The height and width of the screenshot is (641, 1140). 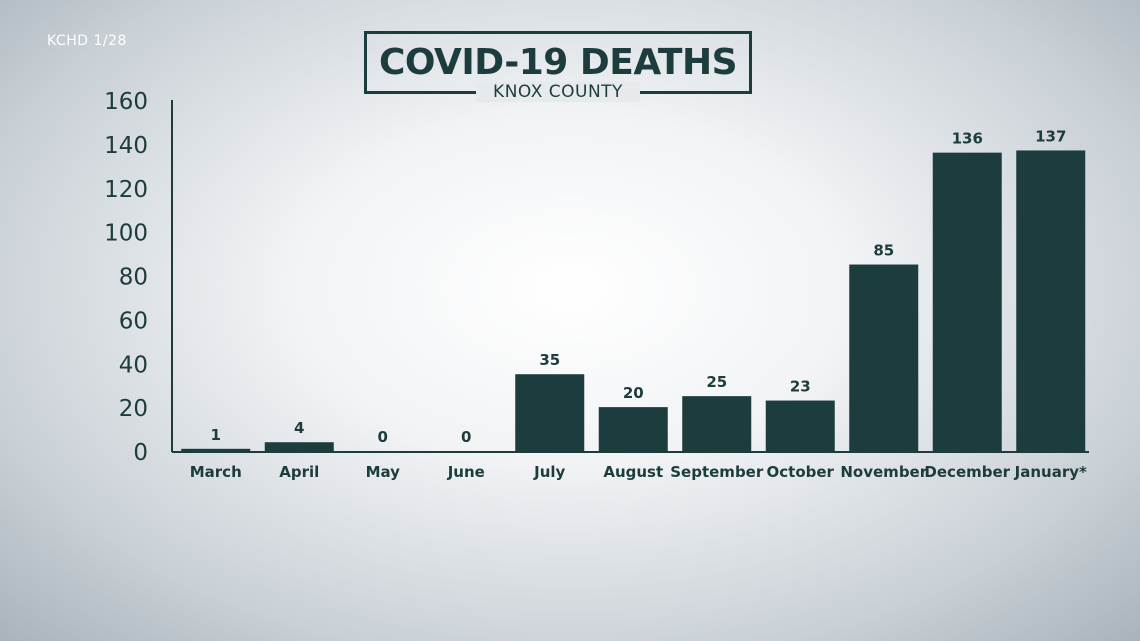 What do you see at coordinates (967, 472) in the screenshot?
I see `category-label: December` at bounding box center [967, 472].